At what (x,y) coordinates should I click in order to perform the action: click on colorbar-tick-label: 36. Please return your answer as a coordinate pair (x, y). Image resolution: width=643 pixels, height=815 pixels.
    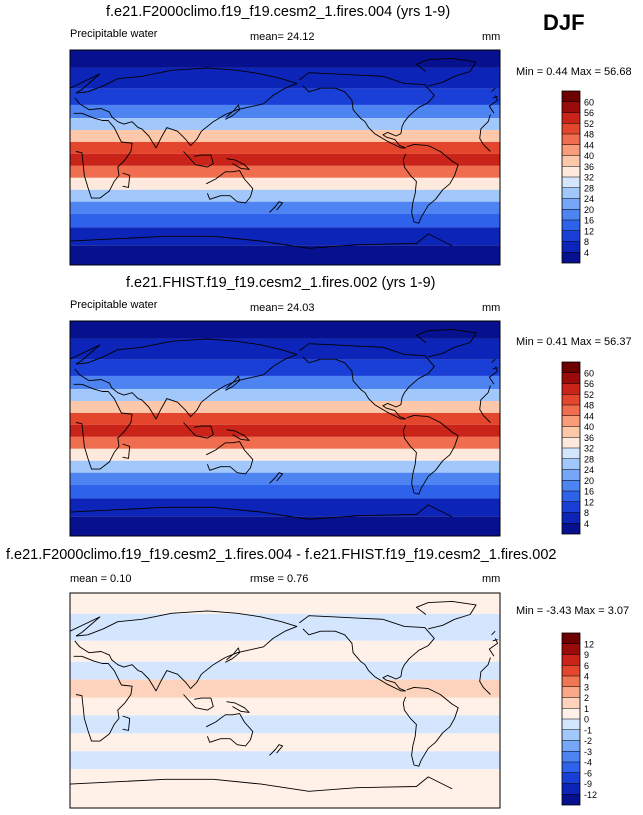
    Looking at the image, I should click on (589, 438).